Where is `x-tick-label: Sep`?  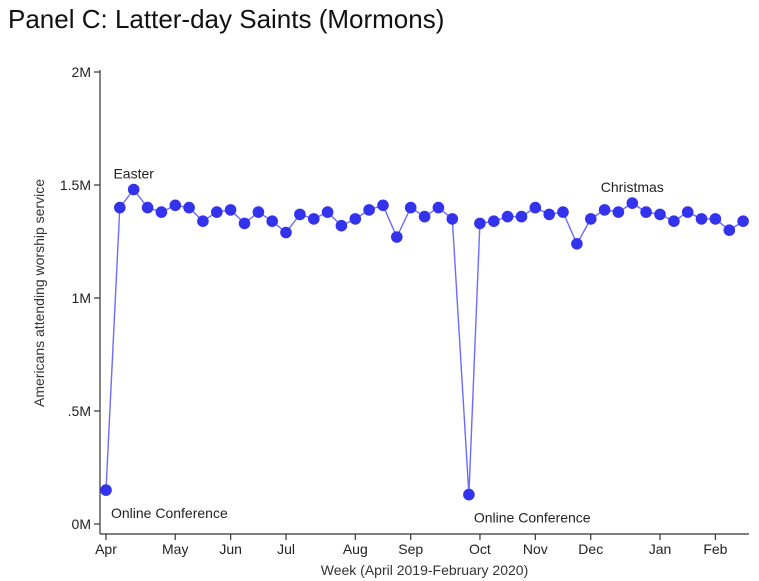
x-tick-label: Sep is located at coordinates (410, 549).